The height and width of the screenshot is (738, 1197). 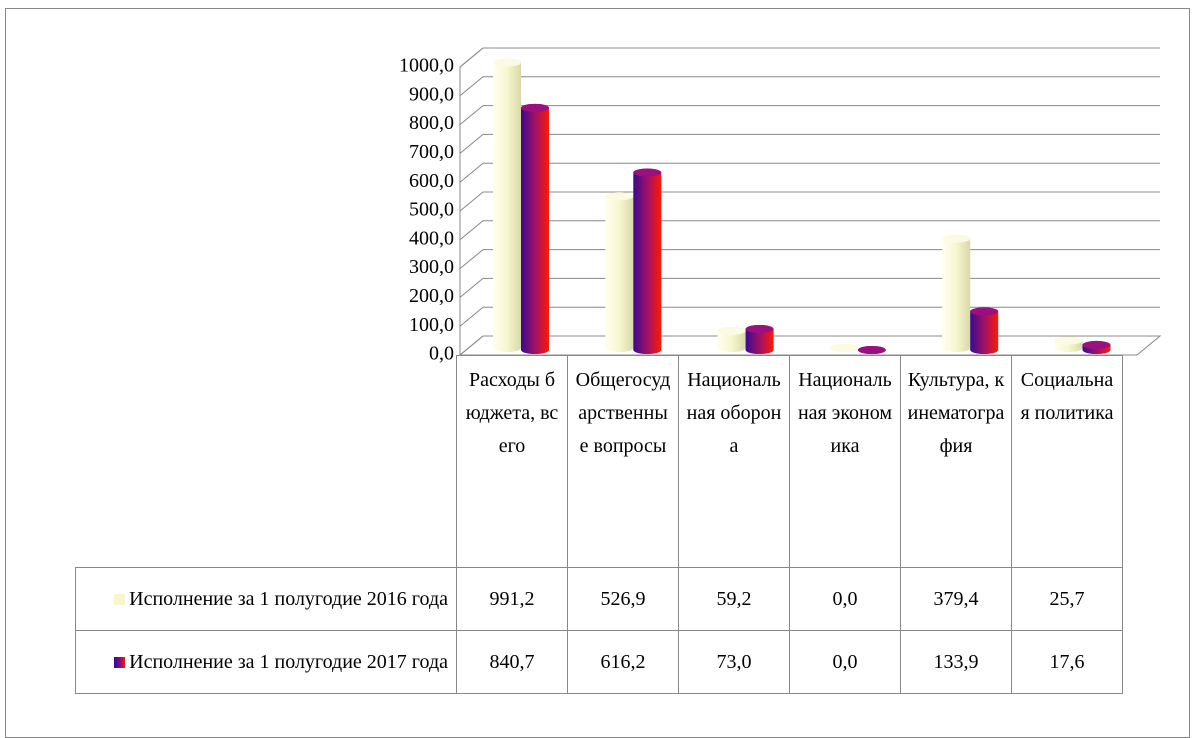 What do you see at coordinates (431, 267) in the screenshot?
I see `y-tick-label: 300,0` at bounding box center [431, 267].